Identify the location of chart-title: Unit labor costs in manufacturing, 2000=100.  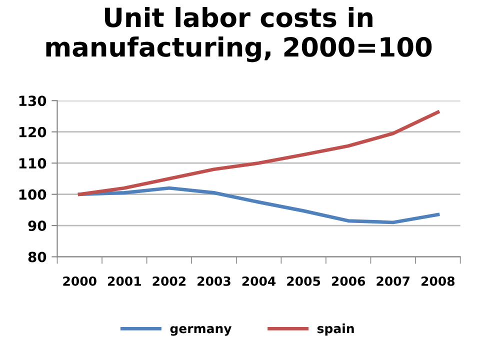
(239, 34).